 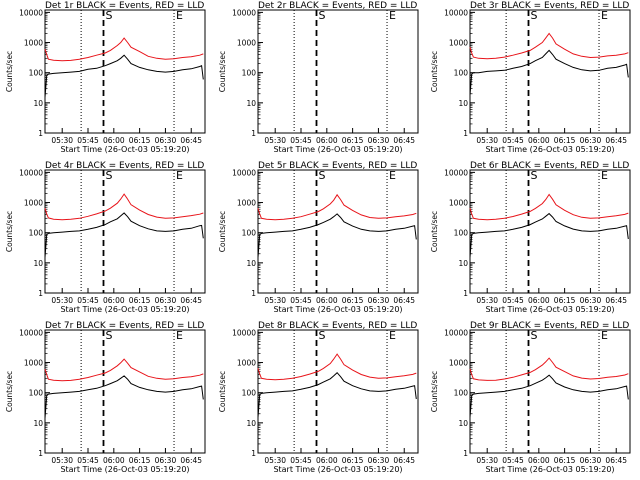 I want to click on panel-7-ytick-label: 10, so click(x=38, y=423).